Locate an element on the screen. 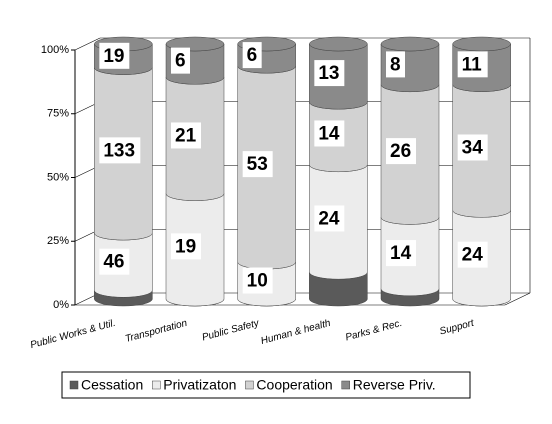 The image size is (552, 424). data-label: 8 is located at coordinates (395, 64).